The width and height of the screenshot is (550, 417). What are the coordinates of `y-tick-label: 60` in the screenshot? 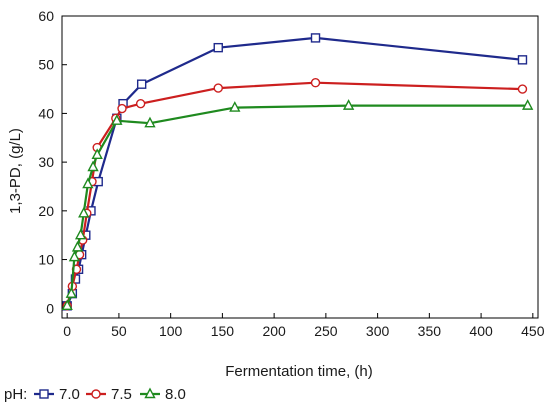 It's located at (46, 16).